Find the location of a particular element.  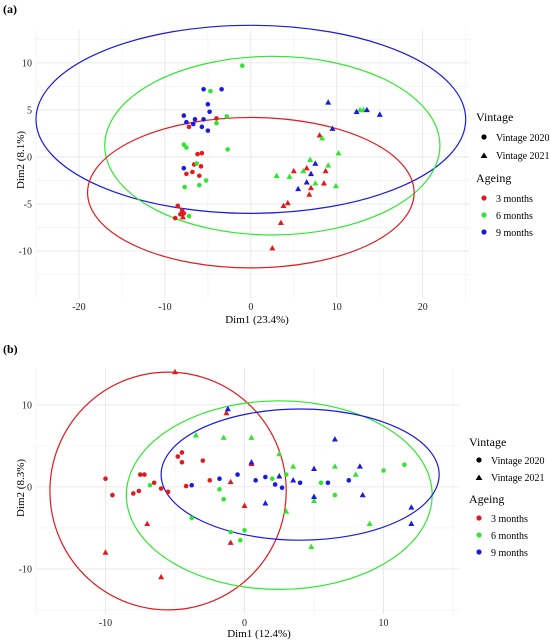

y-tick-label: 5 is located at coordinates (29, 110).